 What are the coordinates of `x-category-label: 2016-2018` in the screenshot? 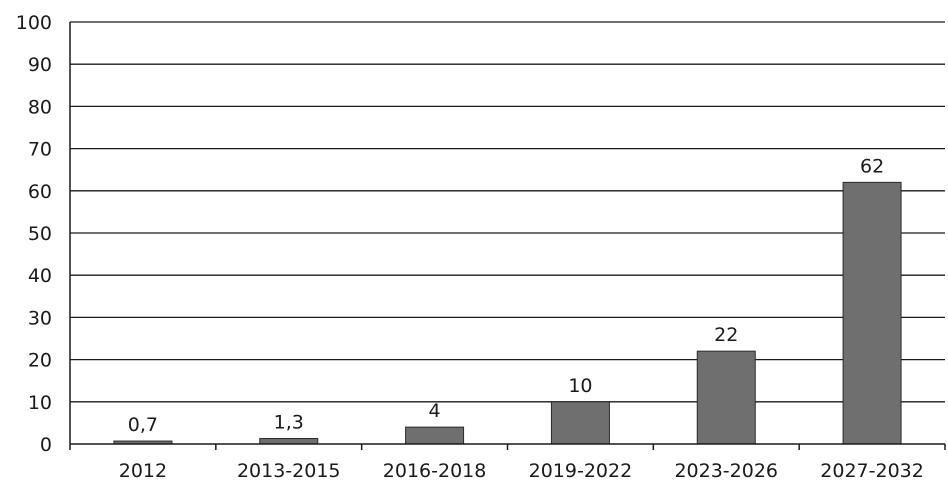 It's located at (435, 471).